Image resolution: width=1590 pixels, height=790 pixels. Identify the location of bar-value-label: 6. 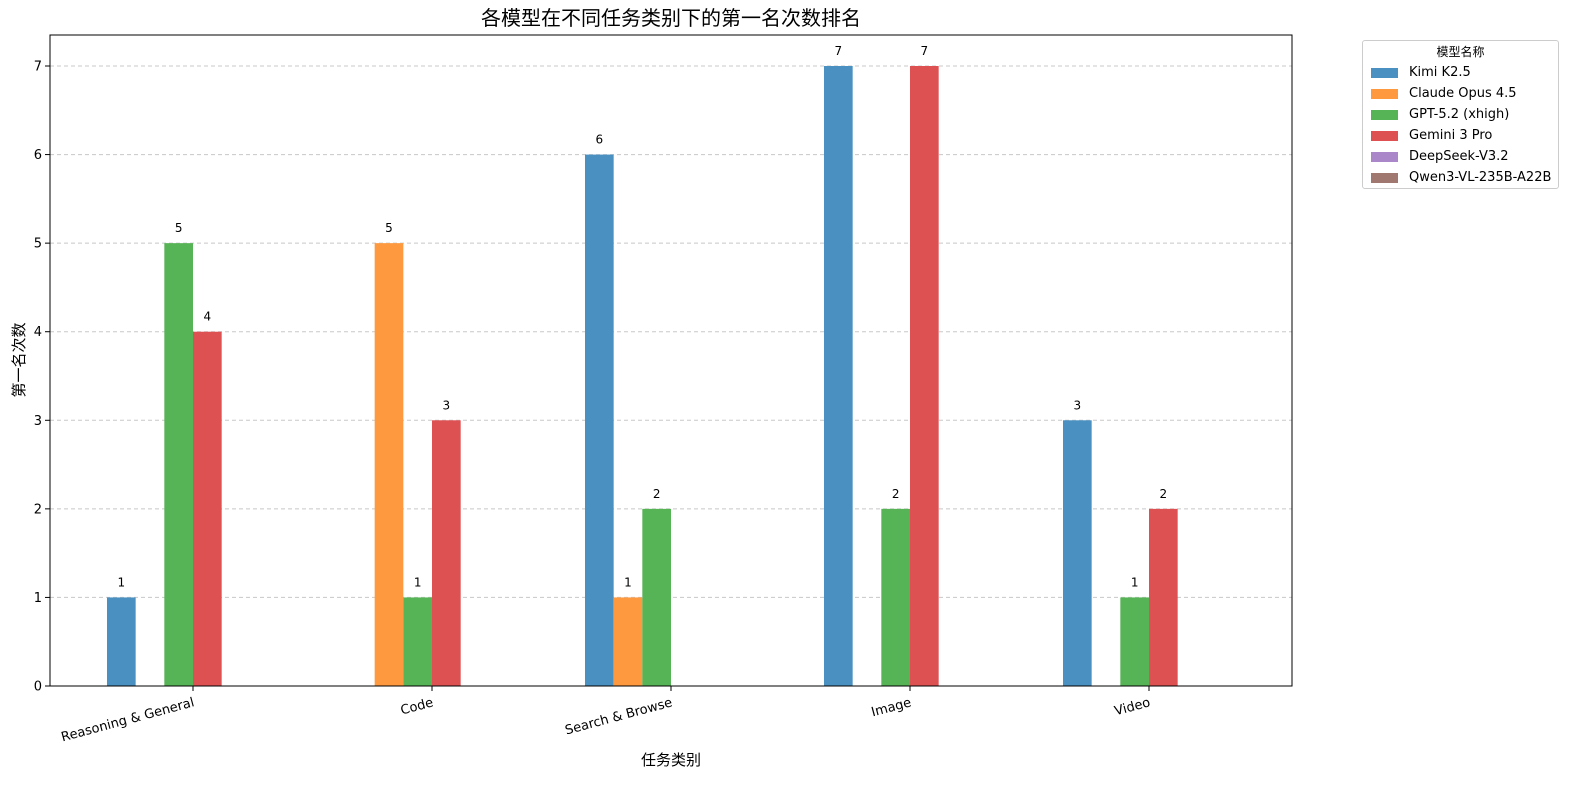
(600, 140).